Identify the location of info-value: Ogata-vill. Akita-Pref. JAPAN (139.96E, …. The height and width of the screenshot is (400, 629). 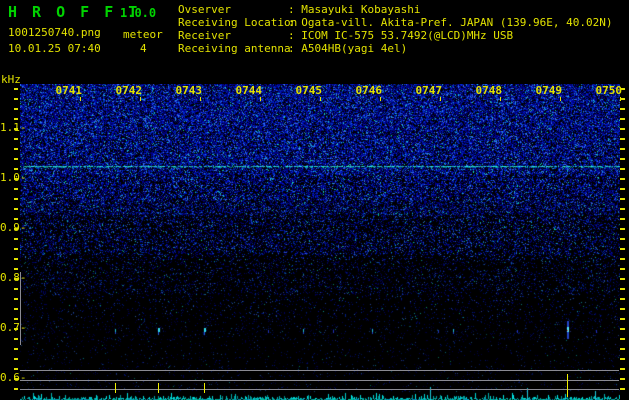
(457, 22).